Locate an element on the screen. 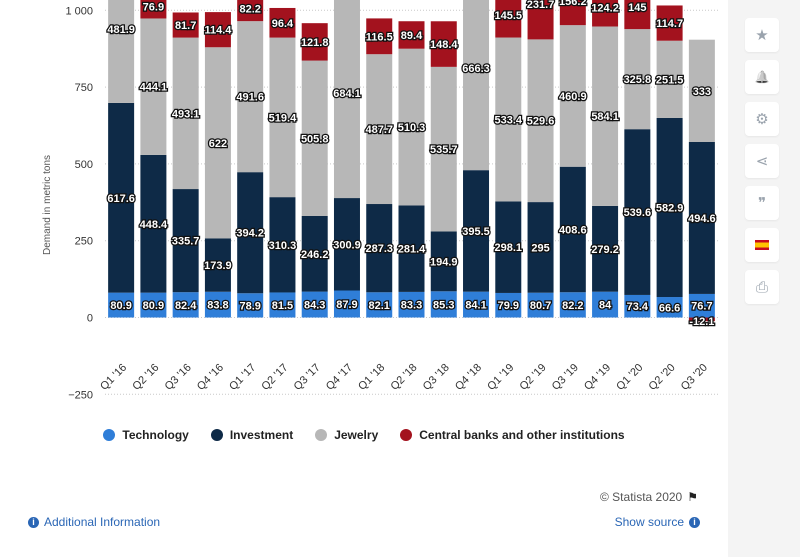 The width and height of the screenshot is (800, 557). data-label: 617.6 is located at coordinates (121, 199).